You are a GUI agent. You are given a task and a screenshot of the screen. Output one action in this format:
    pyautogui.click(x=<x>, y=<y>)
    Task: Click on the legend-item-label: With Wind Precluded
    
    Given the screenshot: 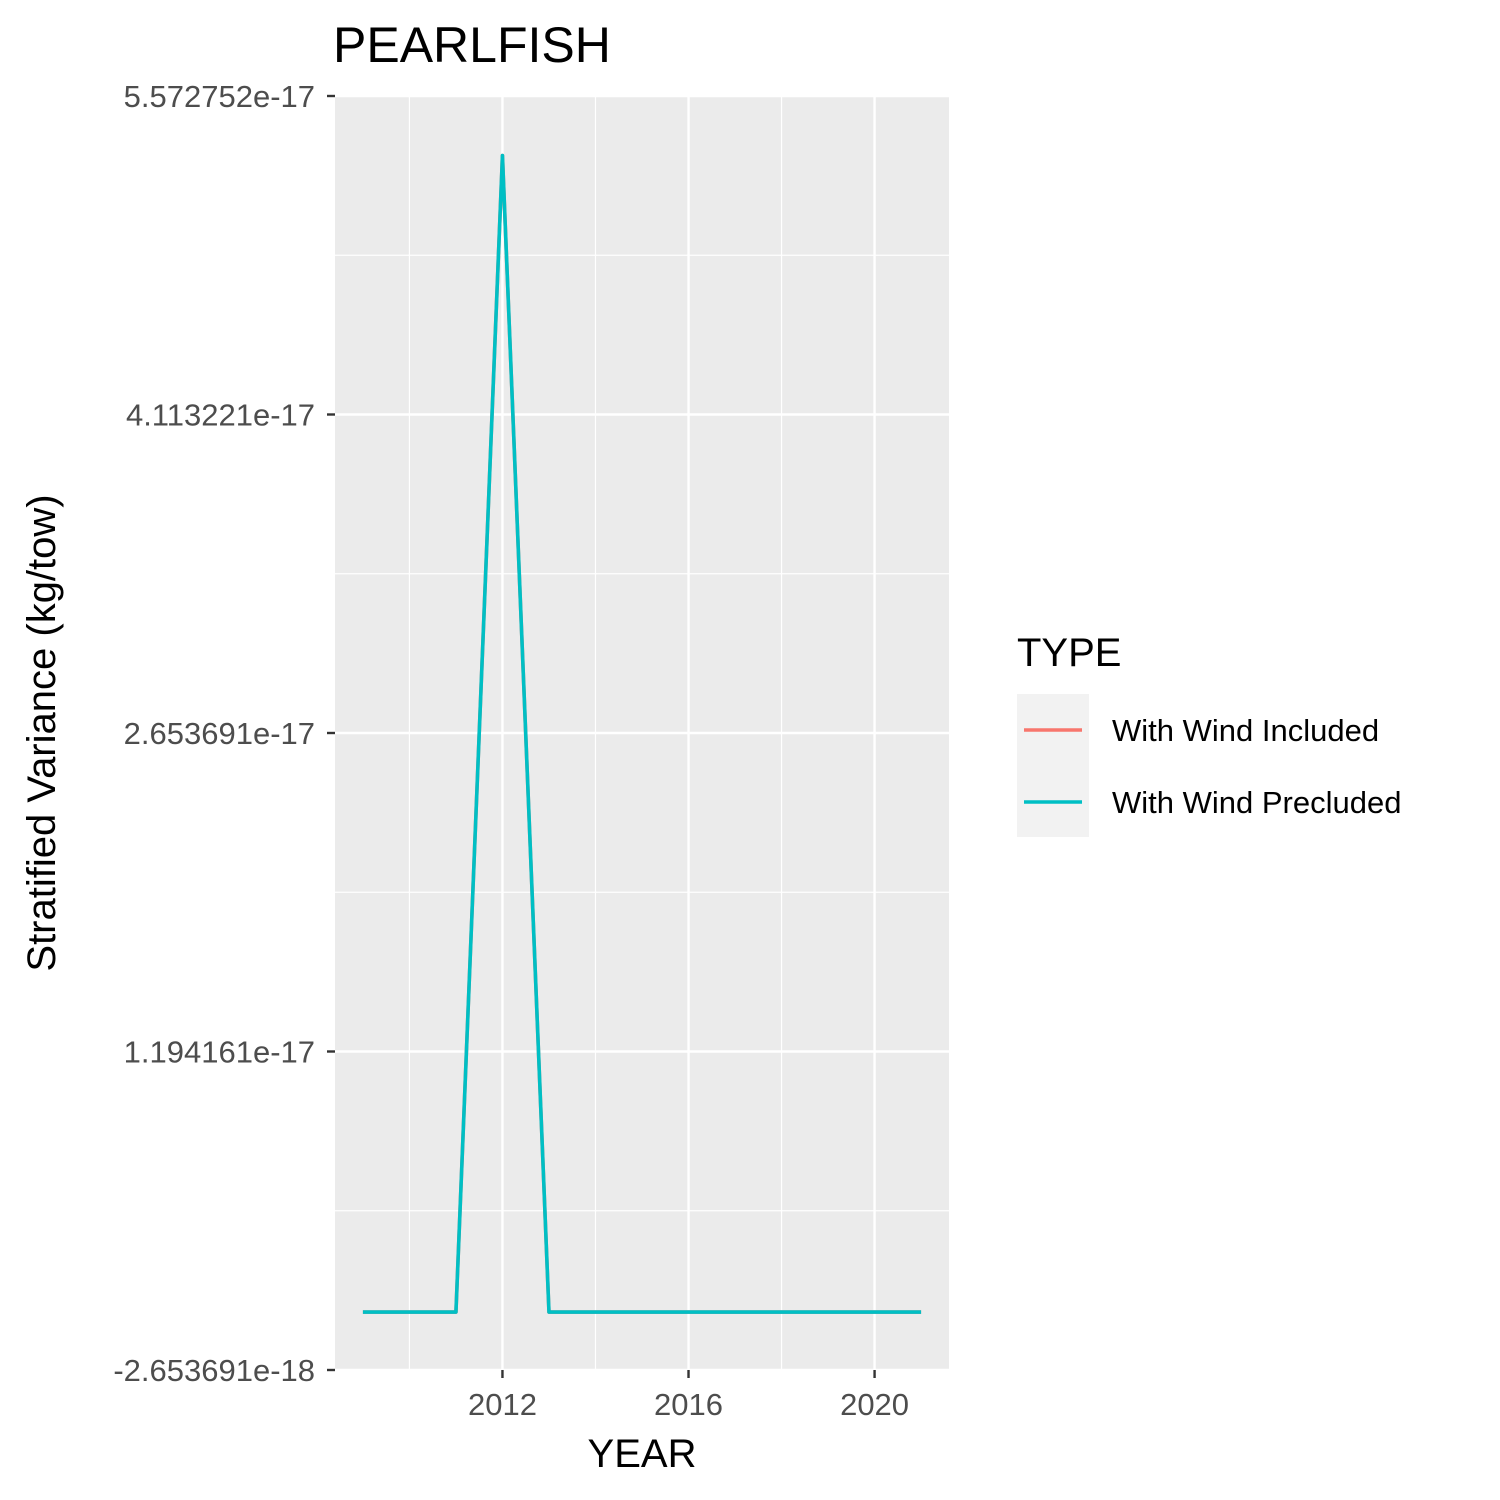 What is the action you would take?
    pyautogui.click(x=1256, y=802)
    